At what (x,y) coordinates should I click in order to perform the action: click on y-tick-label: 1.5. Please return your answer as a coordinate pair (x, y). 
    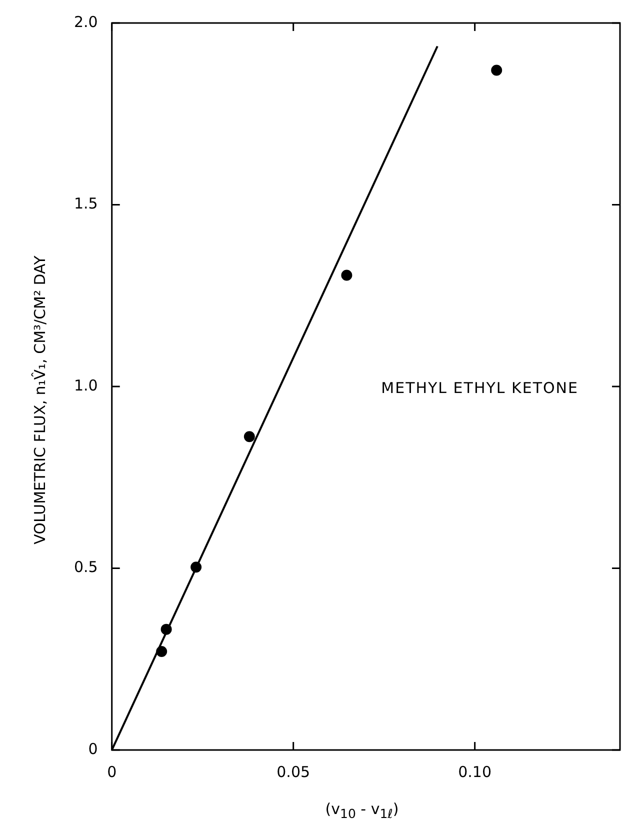
    Looking at the image, I should click on (86, 203).